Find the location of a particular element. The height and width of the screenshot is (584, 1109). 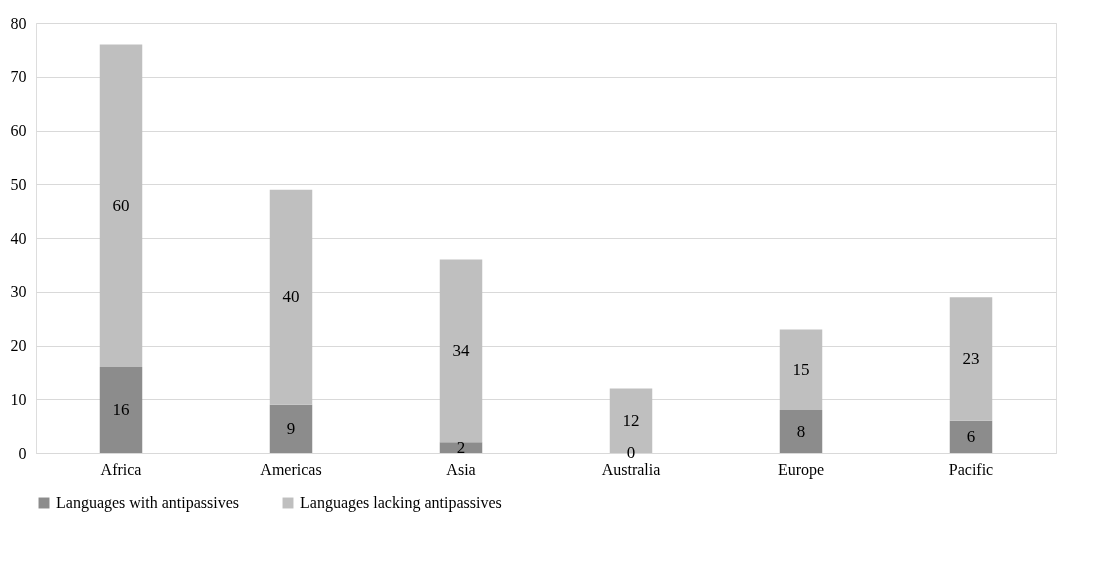

y-tick-label: 50 is located at coordinates (18, 184).